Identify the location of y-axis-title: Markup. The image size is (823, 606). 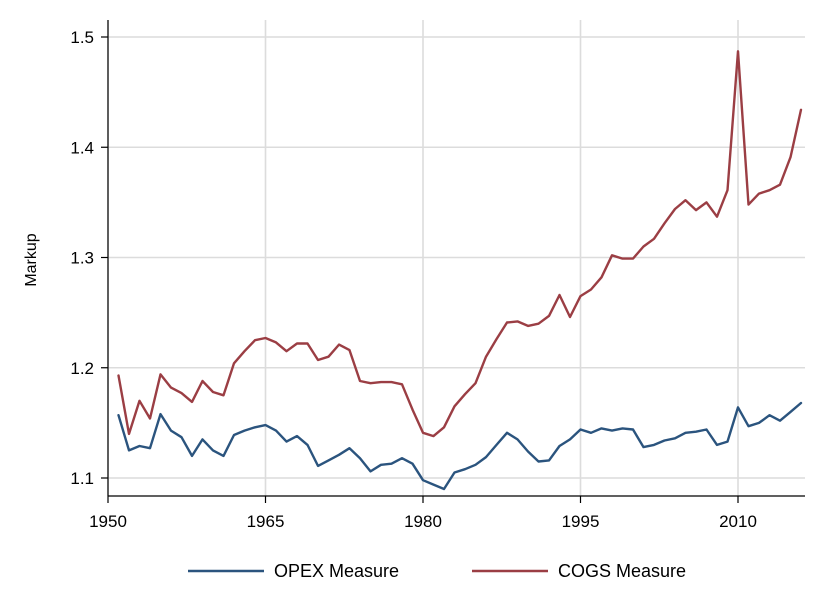
(31, 259).